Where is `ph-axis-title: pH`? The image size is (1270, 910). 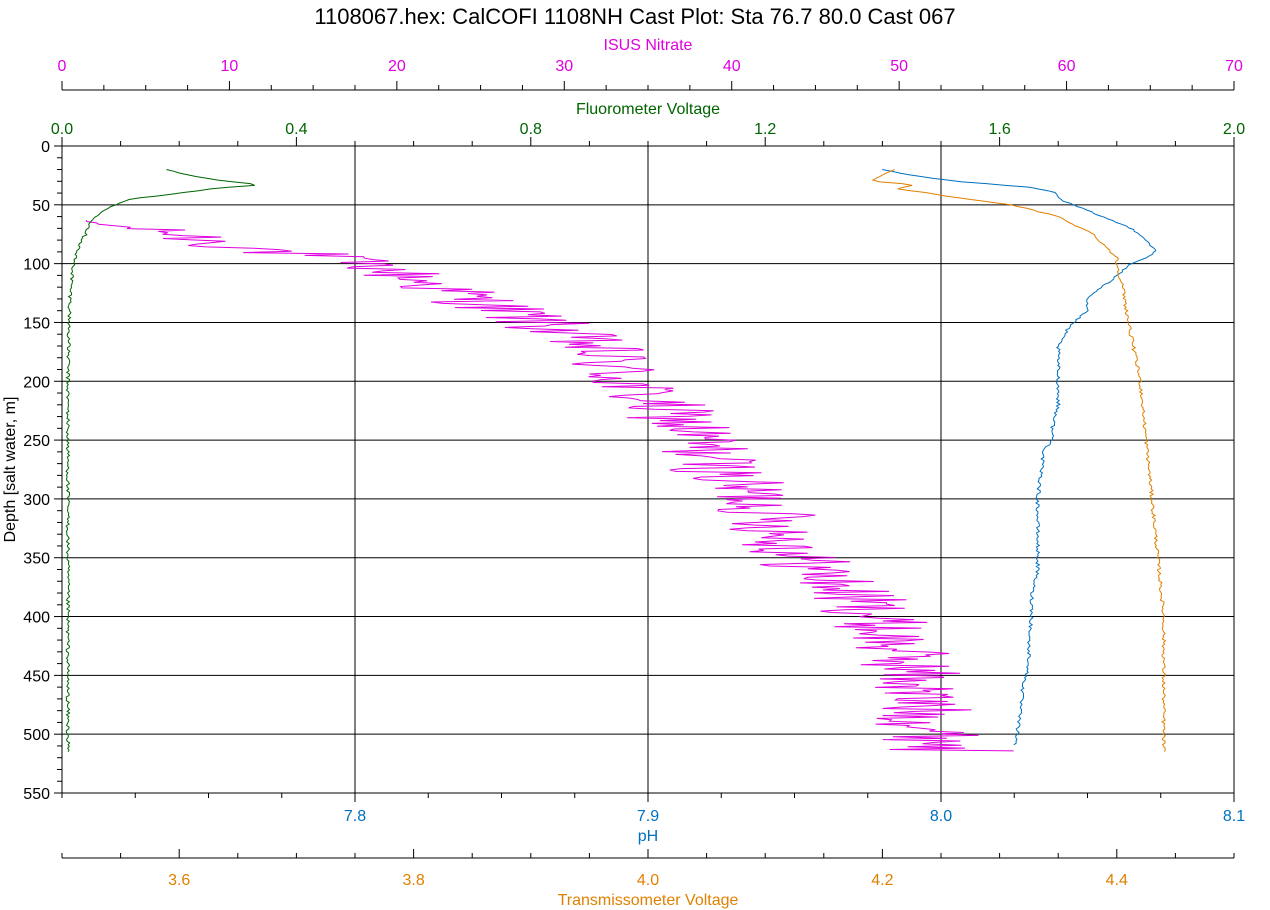 ph-axis-title: pH is located at coordinates (648, 836).